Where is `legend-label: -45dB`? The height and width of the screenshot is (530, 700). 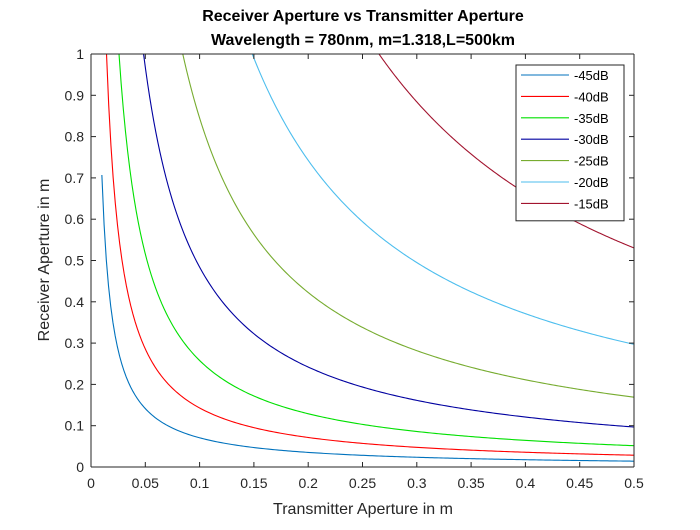 legend-label: -45dB is located at coordinates (591, 75).